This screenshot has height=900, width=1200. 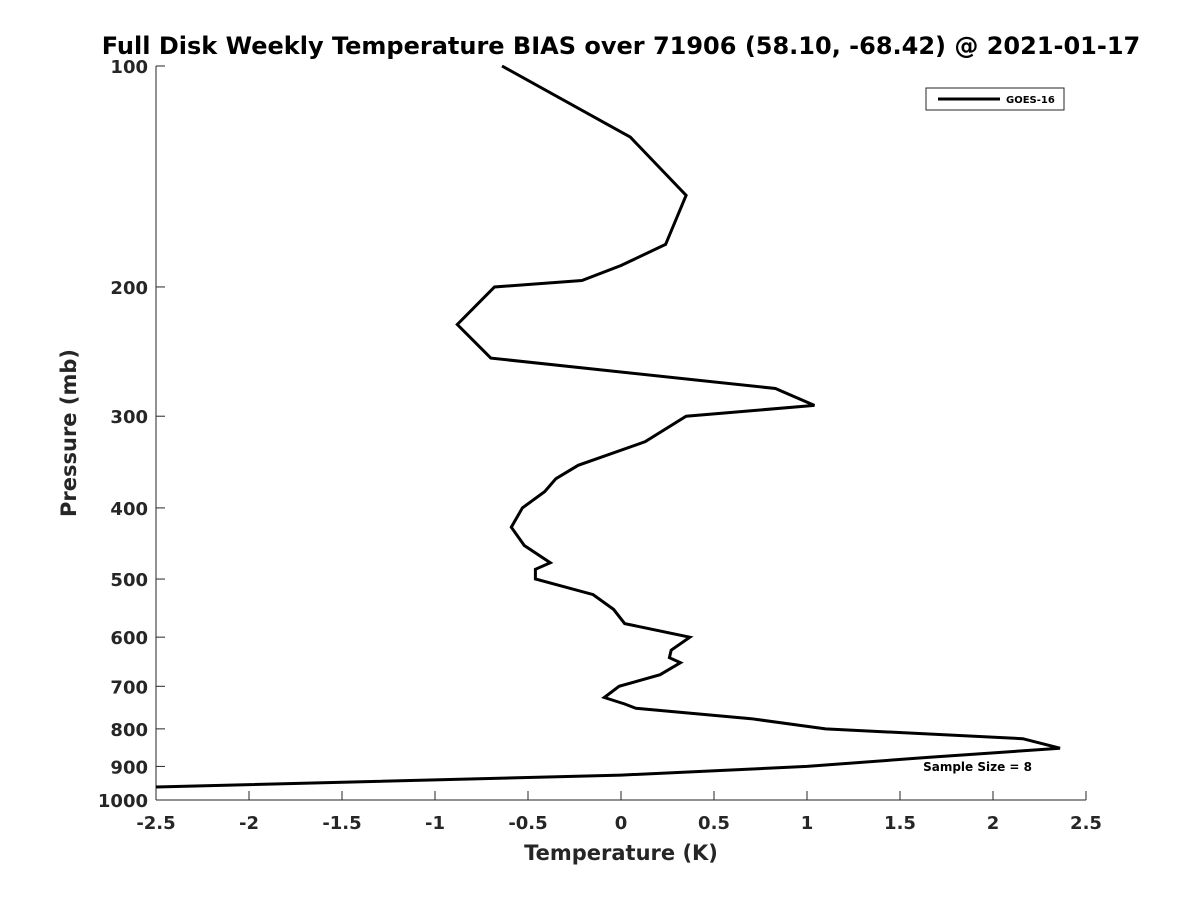 I want to click on x-tick-label: 0, so click(x=621, y=823).